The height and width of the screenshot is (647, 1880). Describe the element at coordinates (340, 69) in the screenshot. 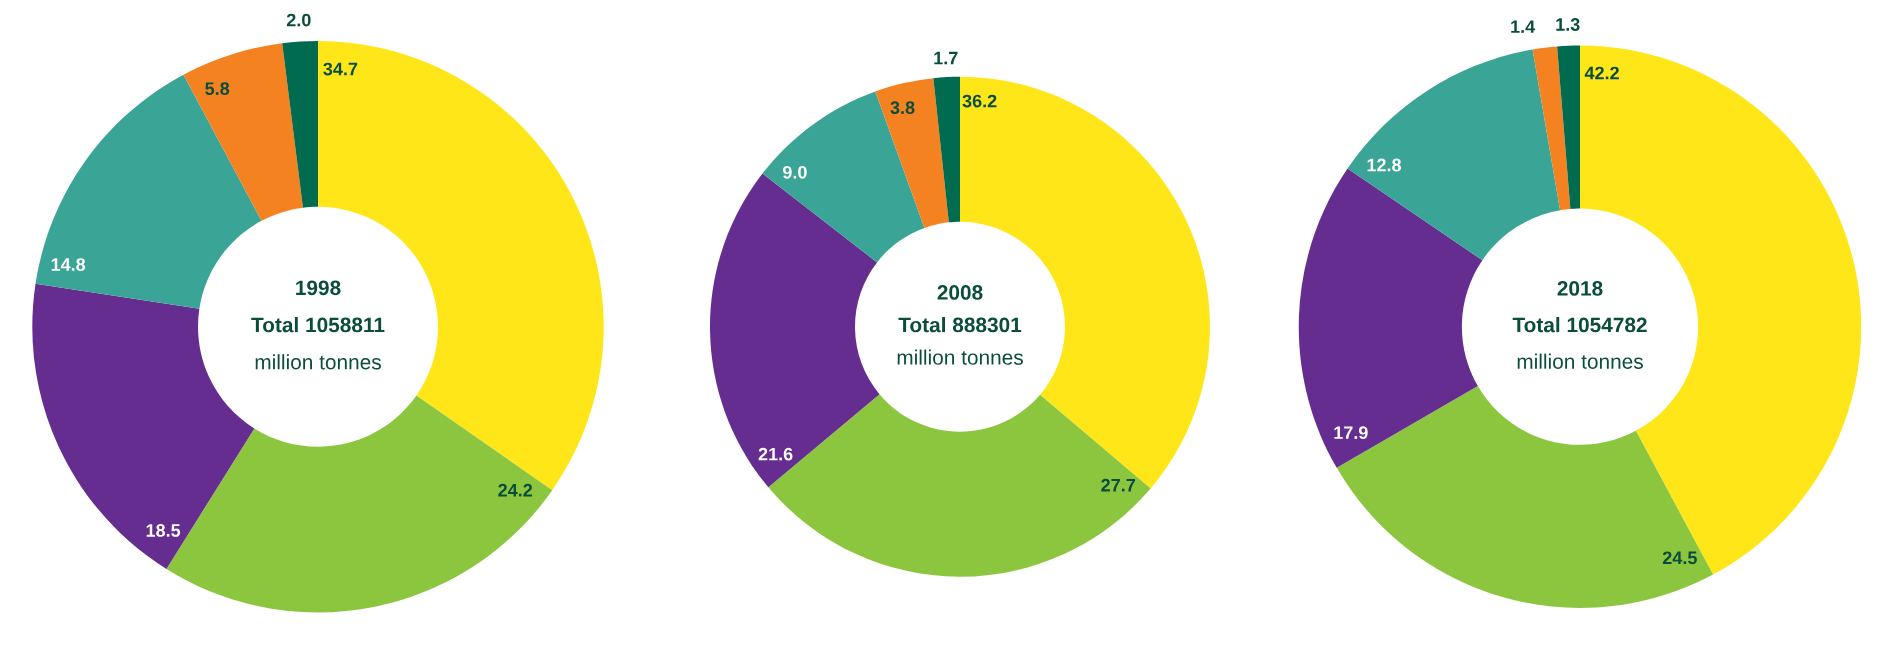

I see `data-label: 34.7` at that location.